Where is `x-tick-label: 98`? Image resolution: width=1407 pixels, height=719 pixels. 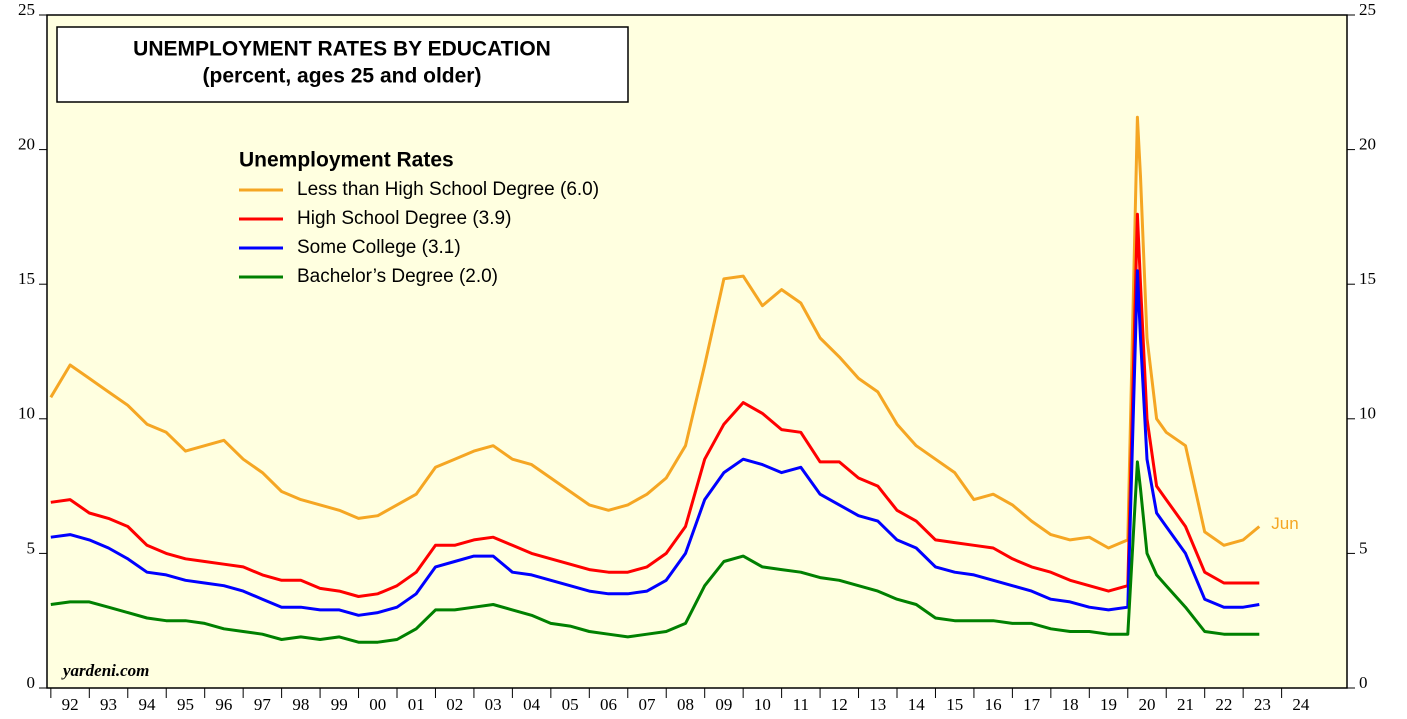
x-tick-label: 98 is located at coordinates (300, 704).